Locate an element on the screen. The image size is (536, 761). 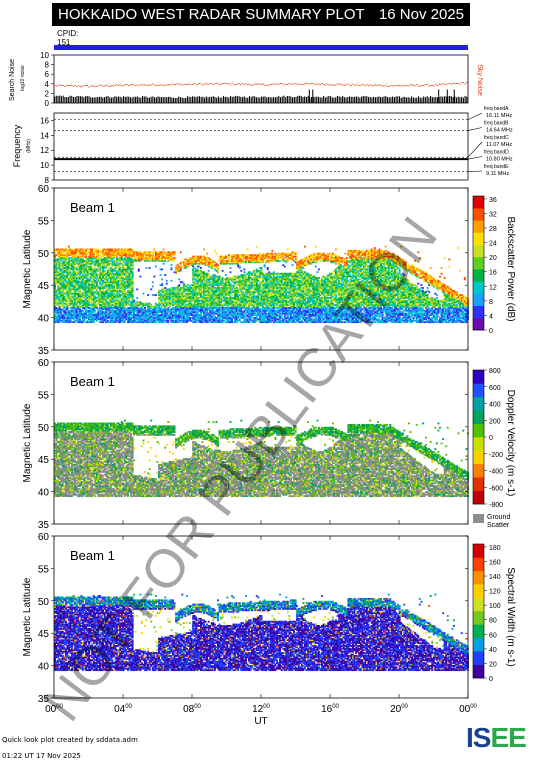
noise-ytick-label: 10 is located at coordinates (44, 55).